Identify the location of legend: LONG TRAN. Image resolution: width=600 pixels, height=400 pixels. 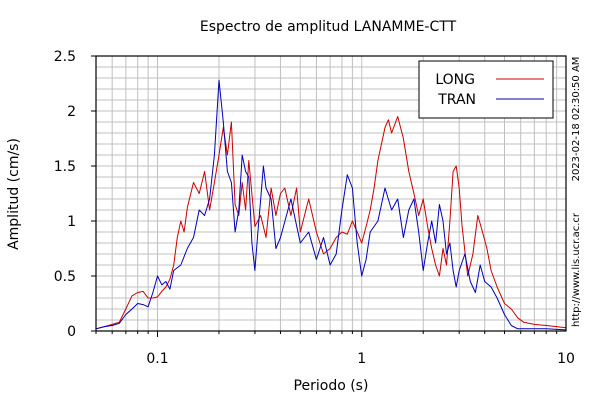
(486, 89).